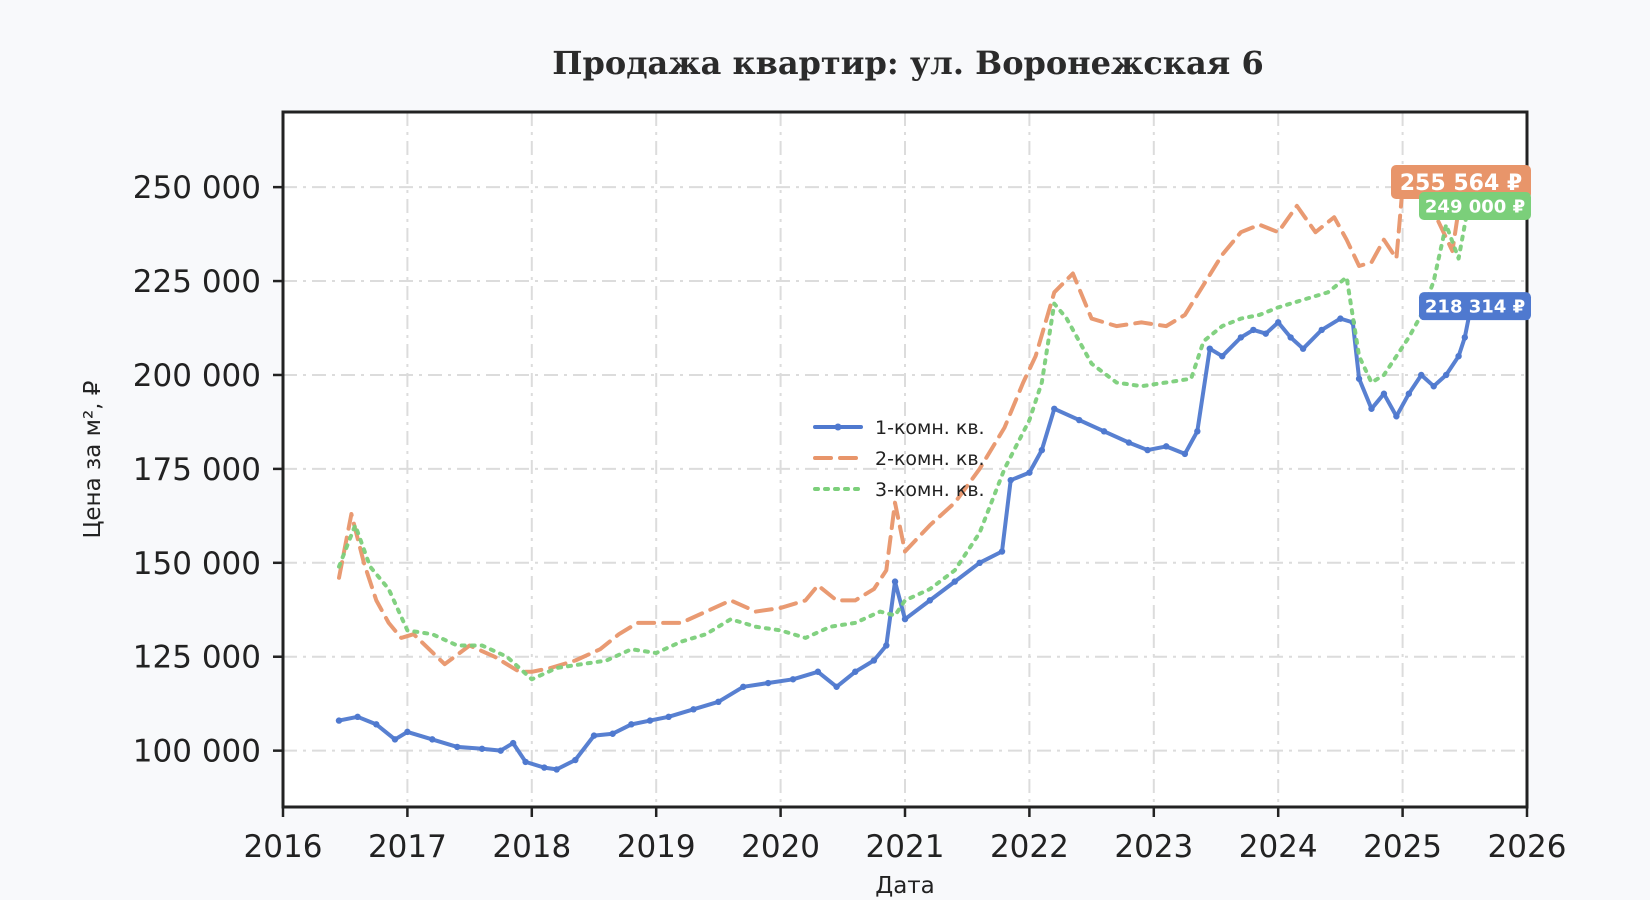 This screenshot has width=1650, height=900. I want to click on y-tick-label: 125 000, so click(197, 658).